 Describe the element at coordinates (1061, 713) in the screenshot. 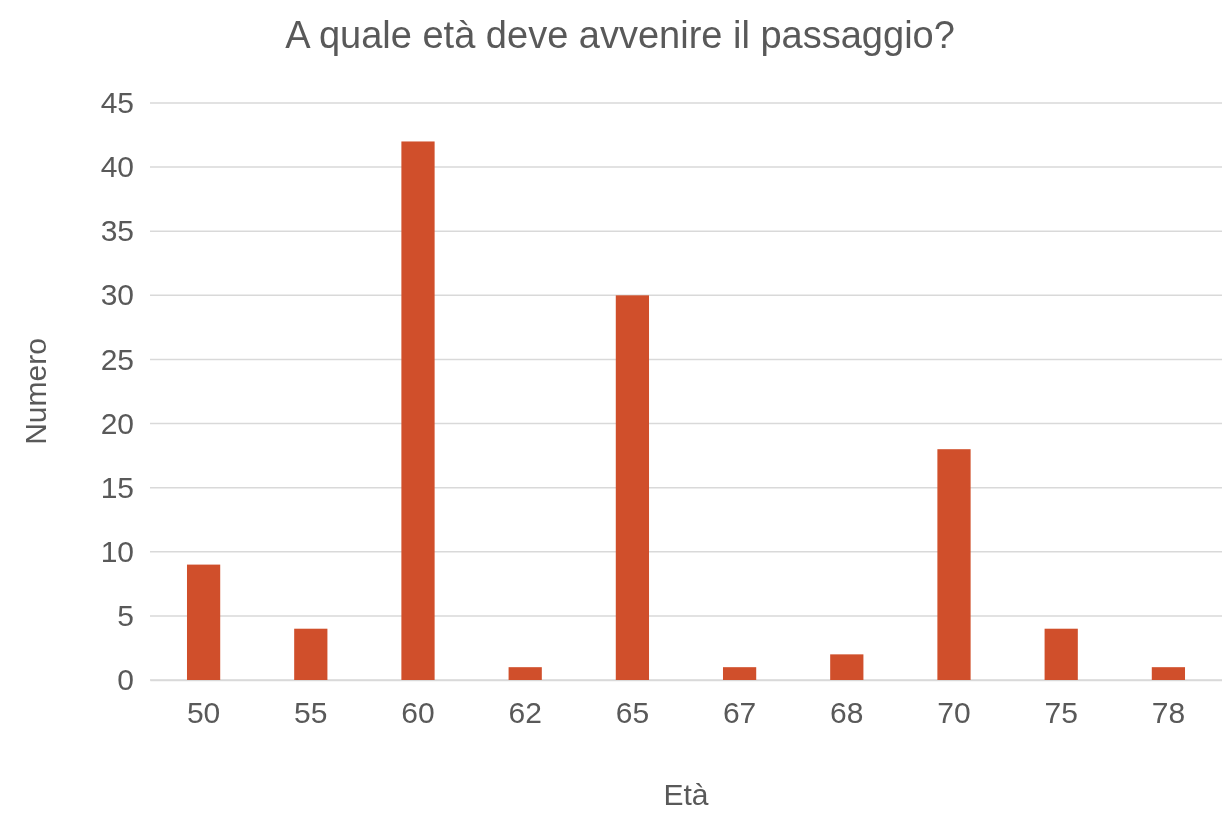

I see `x-tick-label: 75` at that location.